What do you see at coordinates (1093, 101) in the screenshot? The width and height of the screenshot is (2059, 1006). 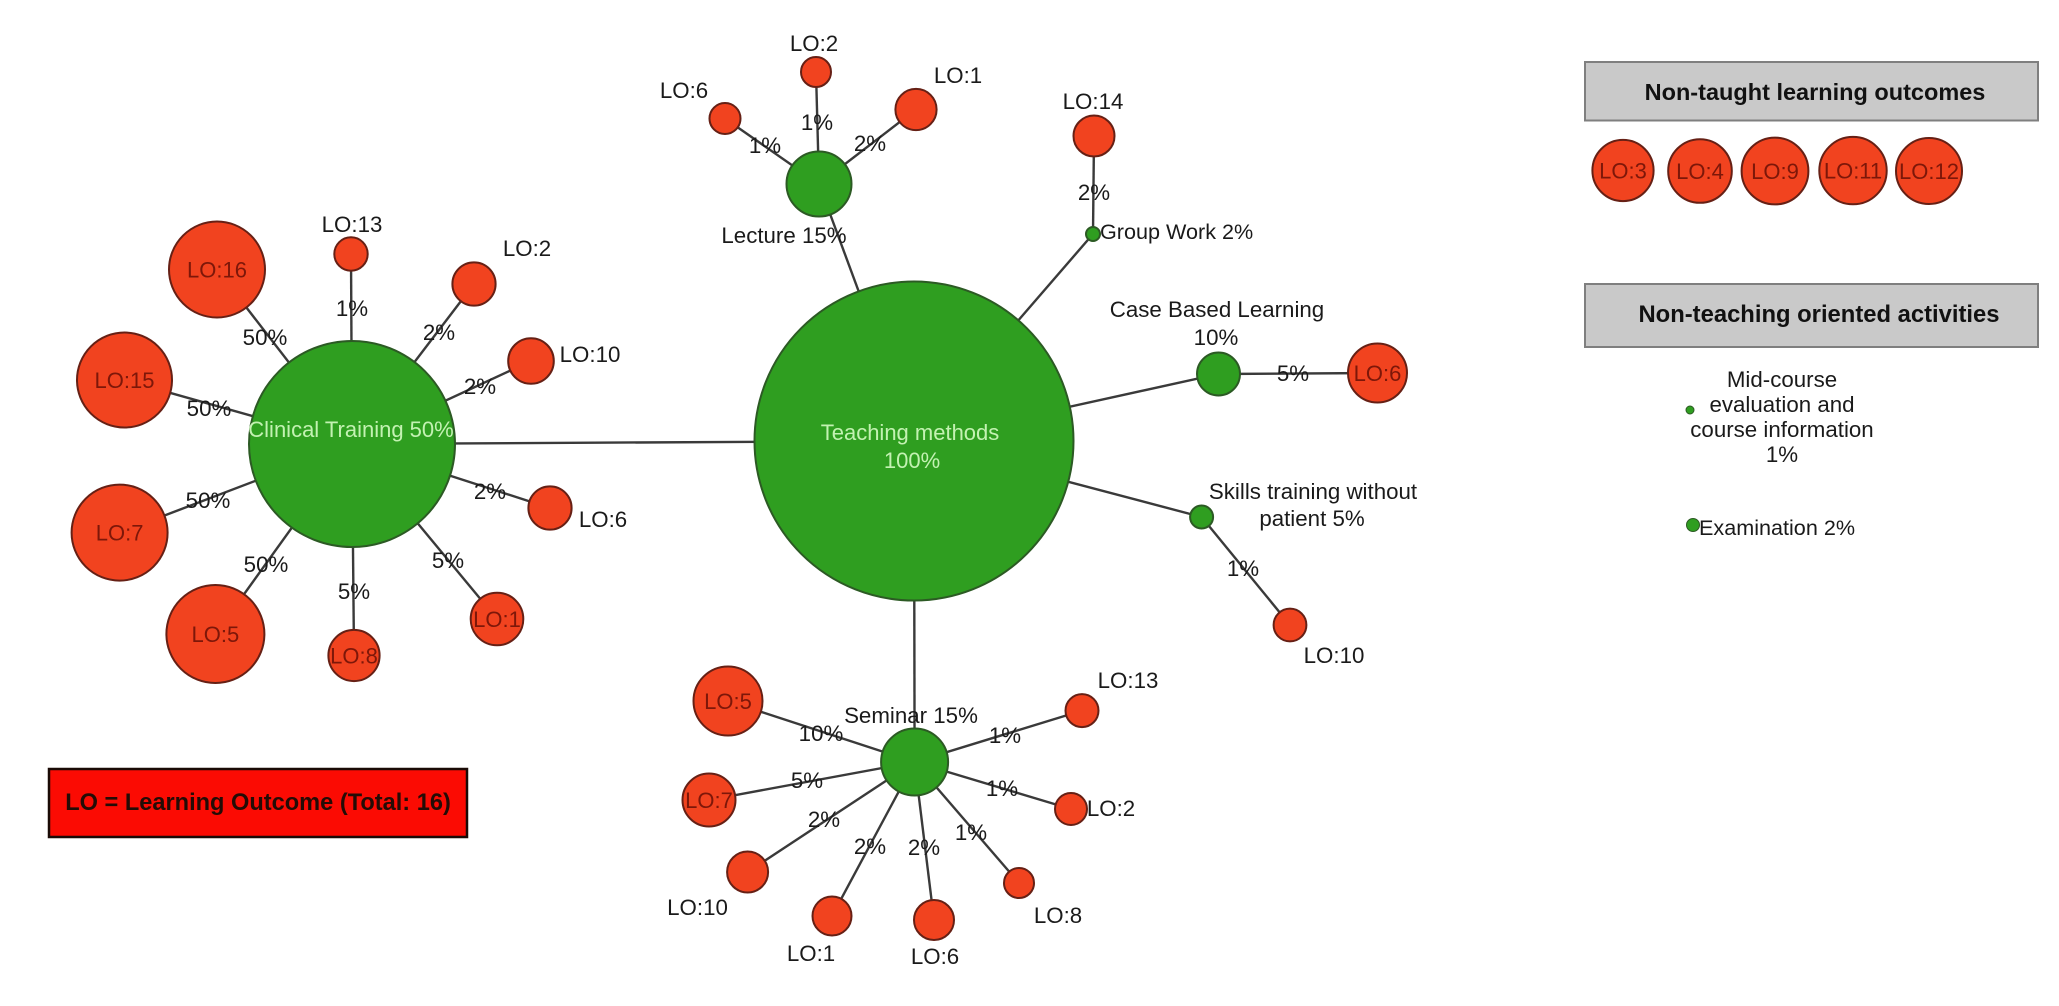 I see `svg-text: LO:14` at bounding box center [1093, 101].